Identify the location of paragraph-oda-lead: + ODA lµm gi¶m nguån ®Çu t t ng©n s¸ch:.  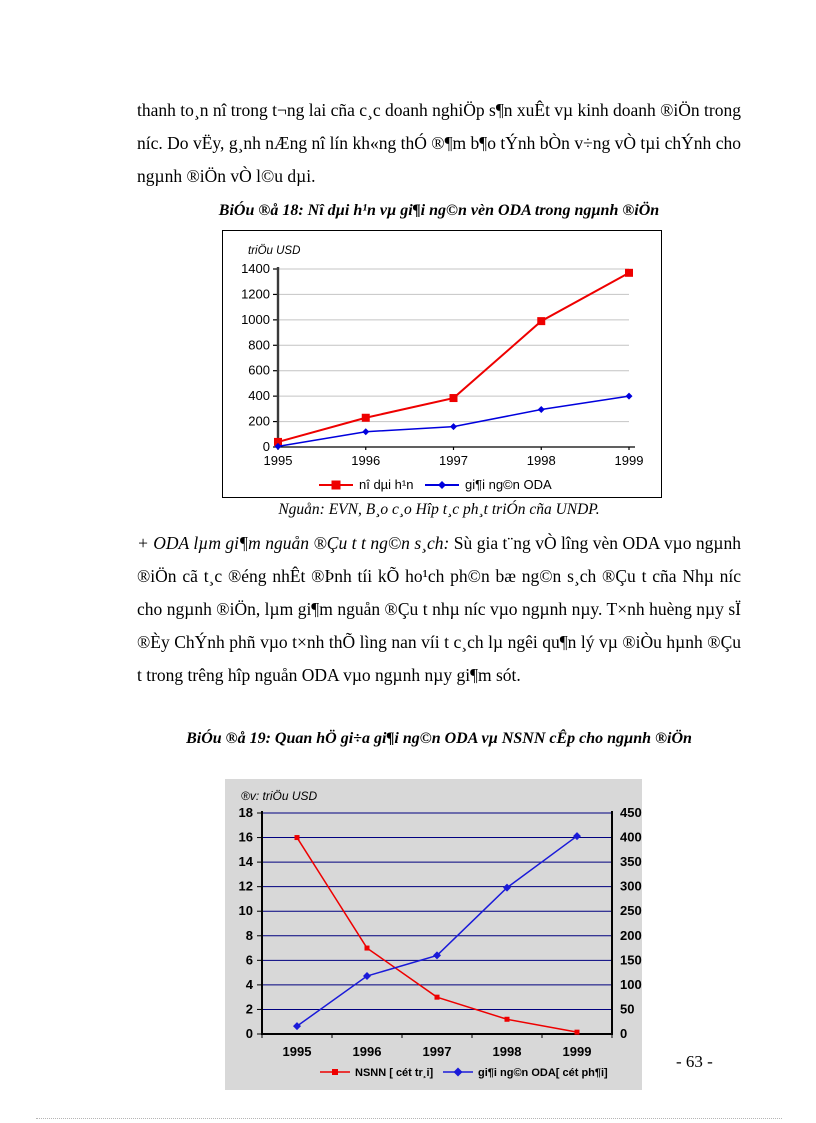
(295, 543).